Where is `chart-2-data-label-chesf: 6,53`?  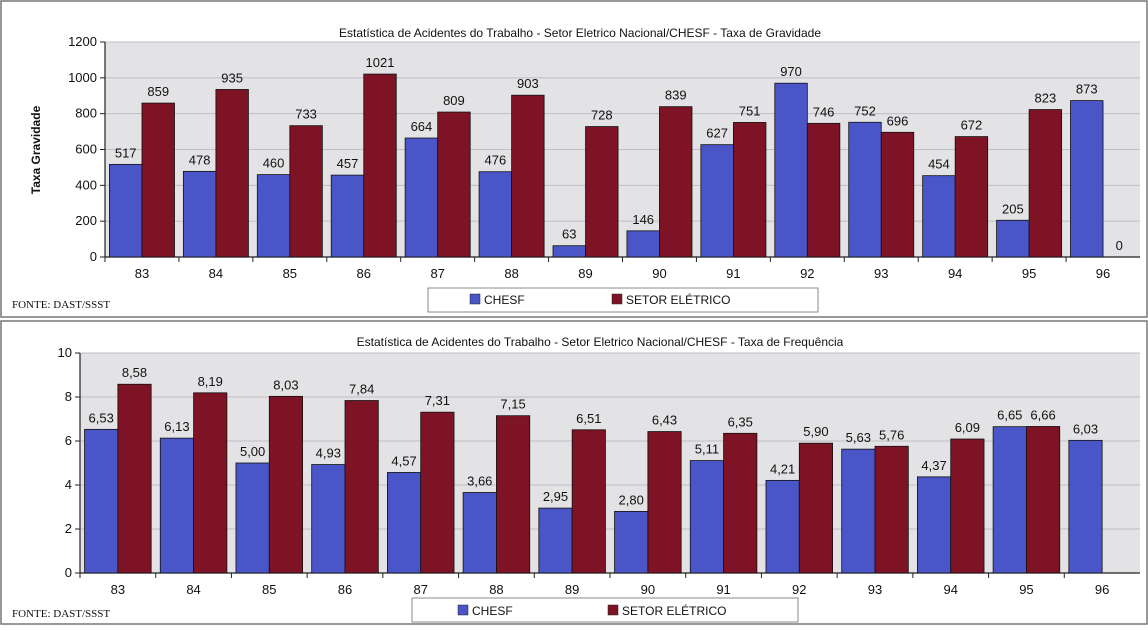 chart-2-data-label-chesf: 6,53 is located at coordinates (101, 417).